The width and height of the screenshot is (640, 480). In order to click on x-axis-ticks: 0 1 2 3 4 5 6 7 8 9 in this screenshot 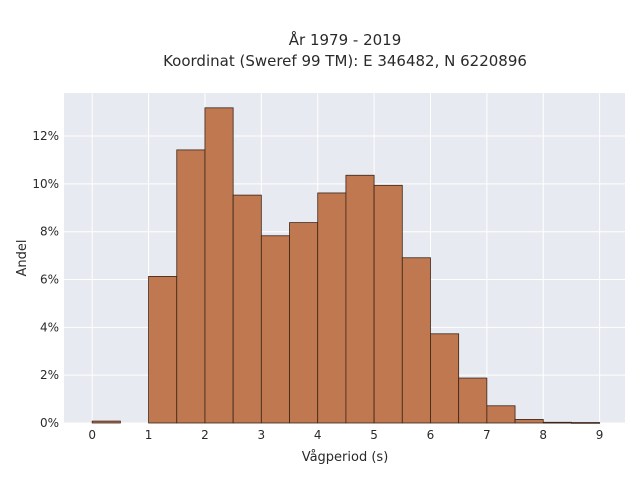, I will do `click(345, 435)`.